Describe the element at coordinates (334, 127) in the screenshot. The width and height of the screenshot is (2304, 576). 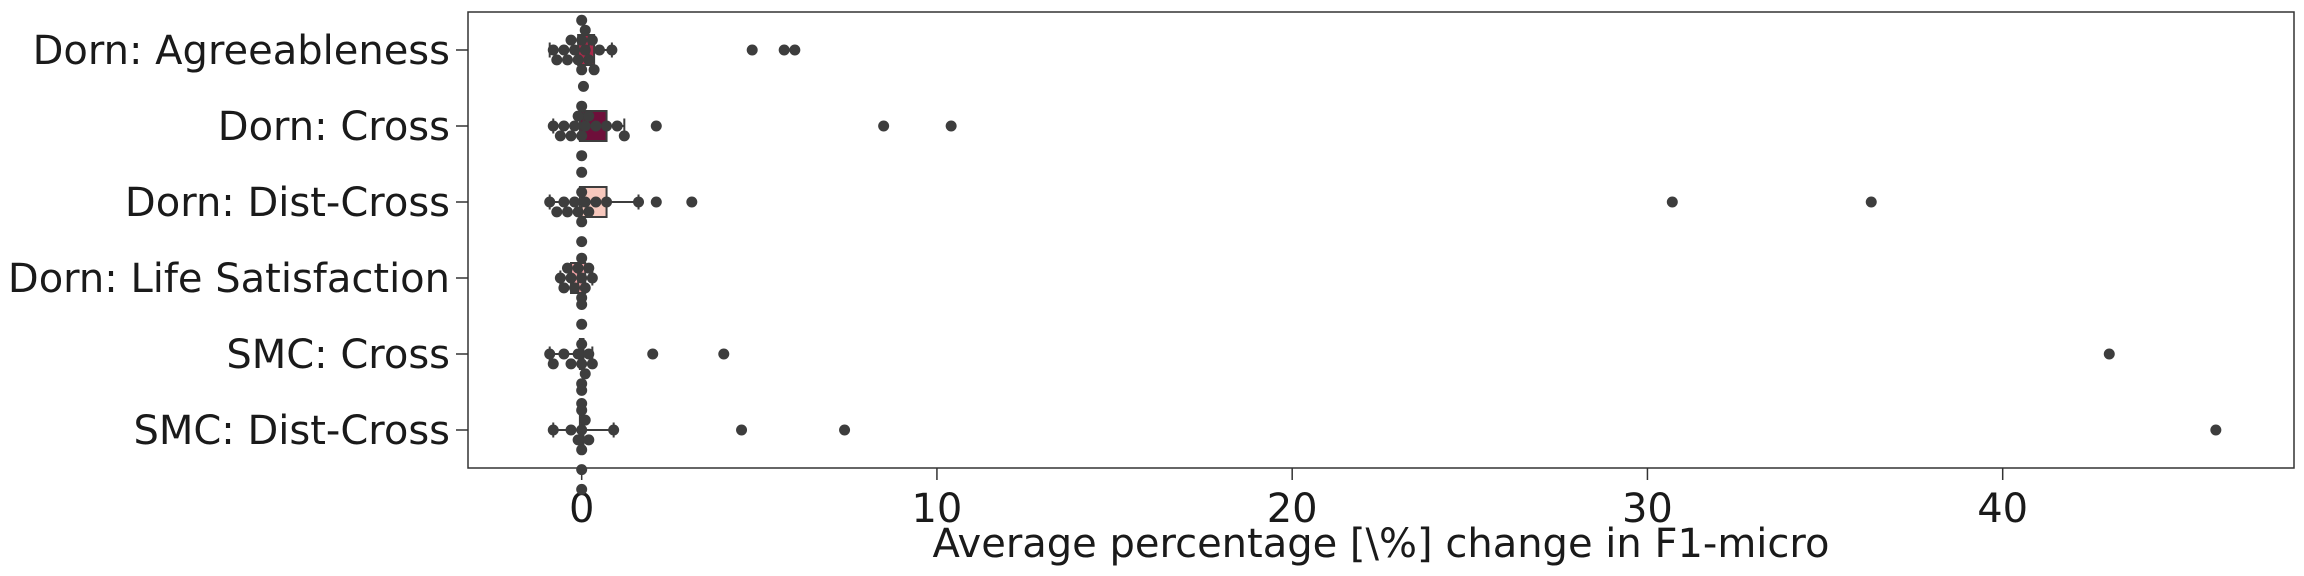
I see `category-label: Dorn: Cross` at that location.